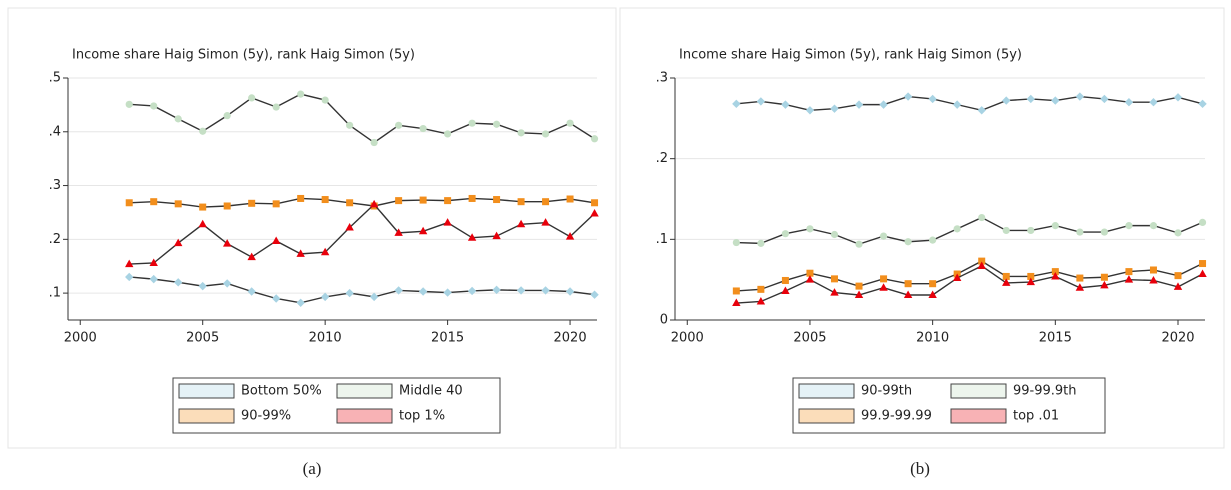  What do you see at coordinates (431, 391) in the screenshot?
I see `legend-label: Middle 40` at bounding box center [431, 391].